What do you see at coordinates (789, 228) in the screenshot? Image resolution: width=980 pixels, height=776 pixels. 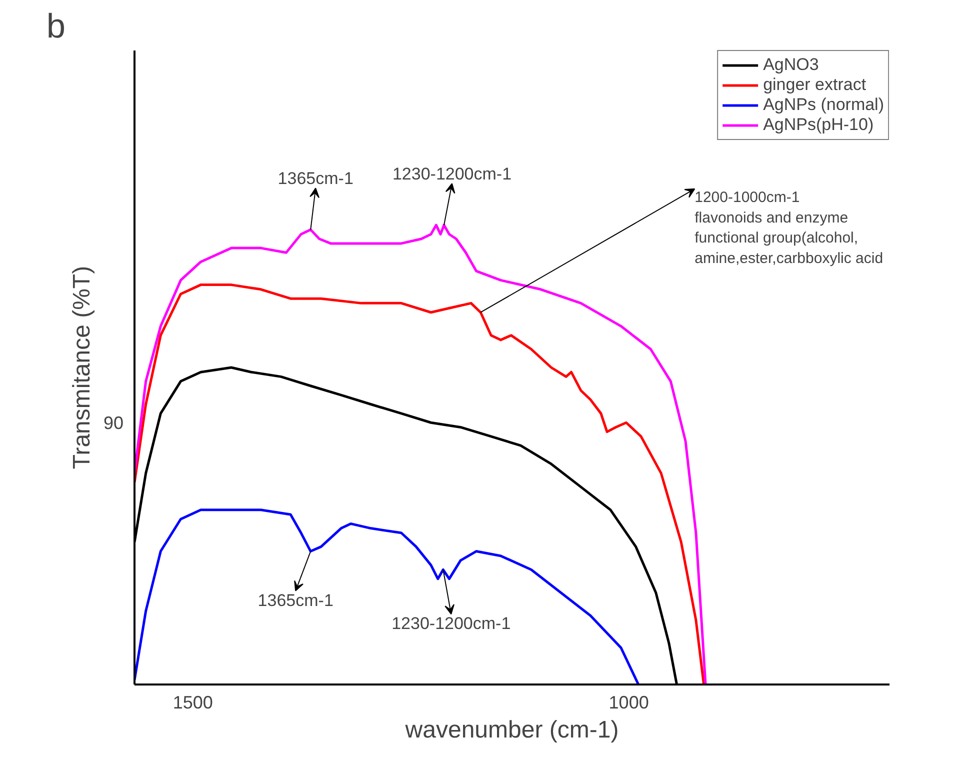 I see `annotation: 1200-1000cm-1 flavonoids and enzyme functional group(alcohol, amine,ester,carbboxylic acid` at bounding box center [789, 228].